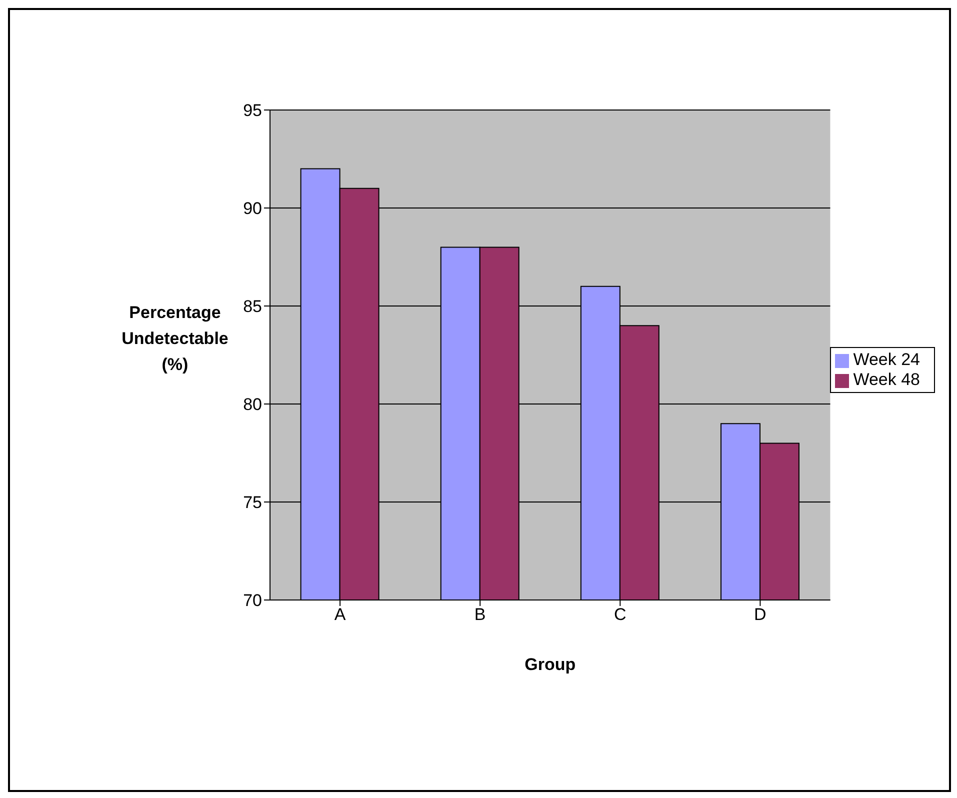 Image resolution: width=957 pixels, height=798 pixels. What do you see at coordinates (480, 614) in the screenshot?
I see `x-tick-label: B` at bounding box center [480, 614].